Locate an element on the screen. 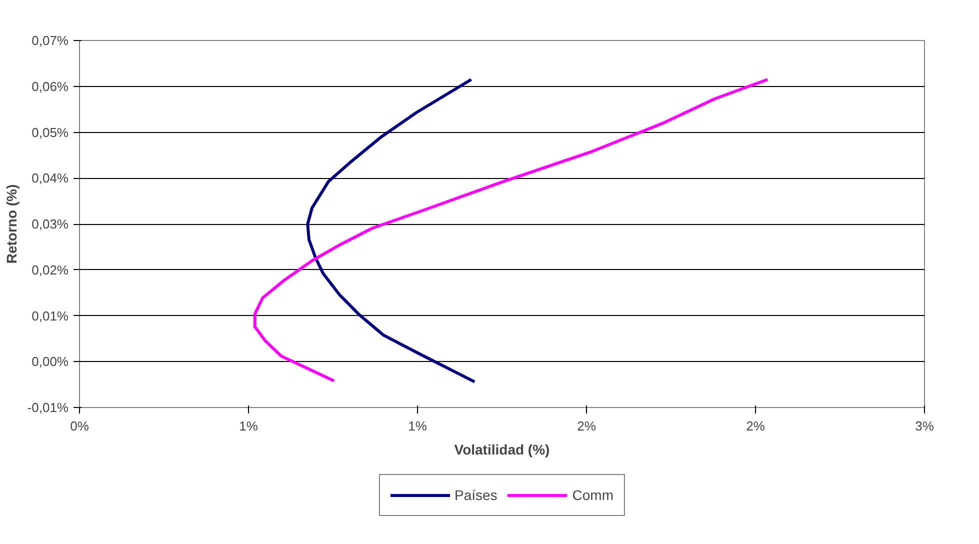 The image size is (979, 544). y-tick-label: 0,02% is located at coordinates (50, 270).